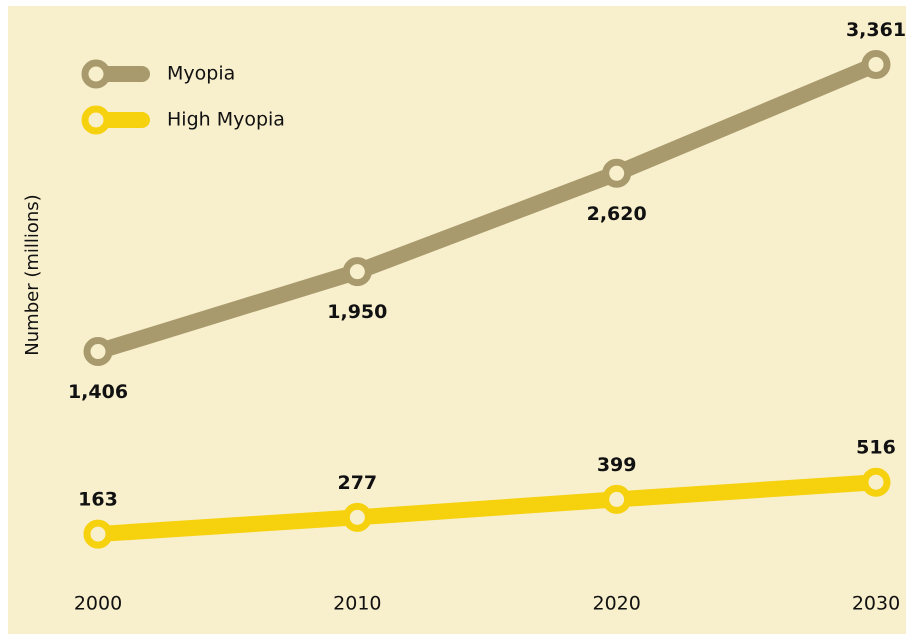  I want to click on value-label: 1,950, so click(357, 312).